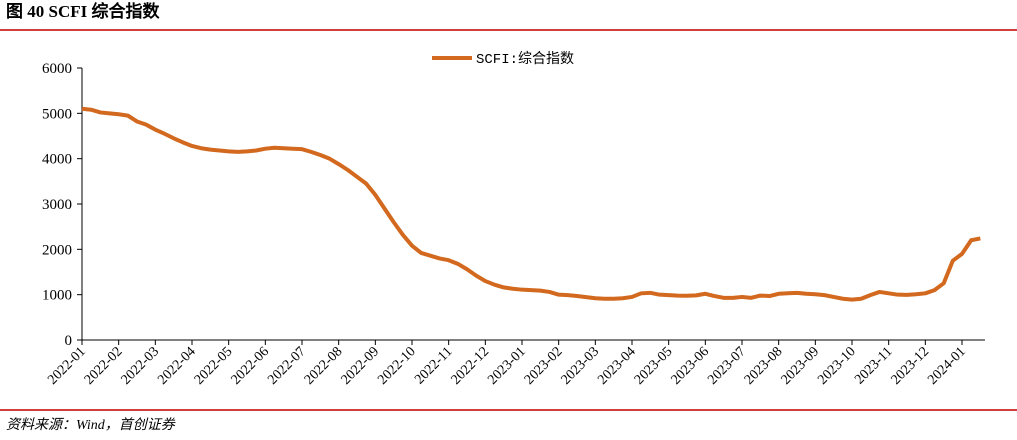 The image size is (1017, 440). I want to click on x-tick-label: 2024-01, so click(947, 366).